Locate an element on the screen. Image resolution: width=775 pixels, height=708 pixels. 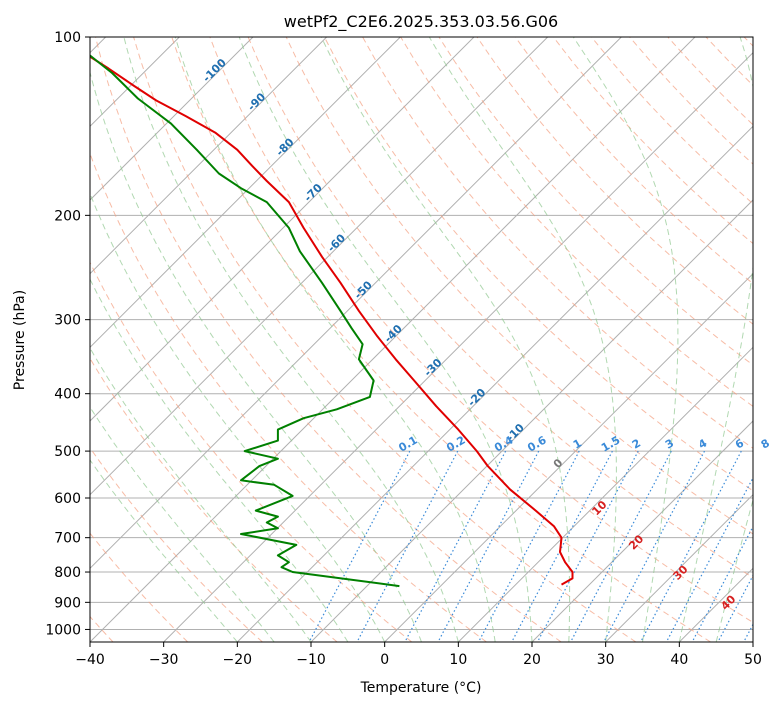
x-tick-label-7: 30 is located at coordinates (606, 660).